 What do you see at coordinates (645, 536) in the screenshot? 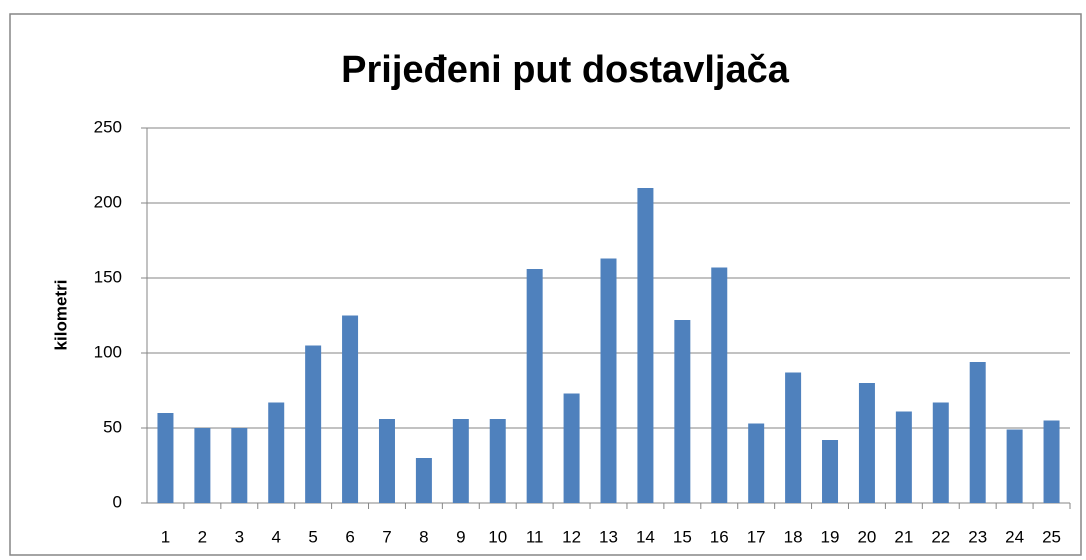
I see `x-tick-label: 14` at bounding box center [645, 536].